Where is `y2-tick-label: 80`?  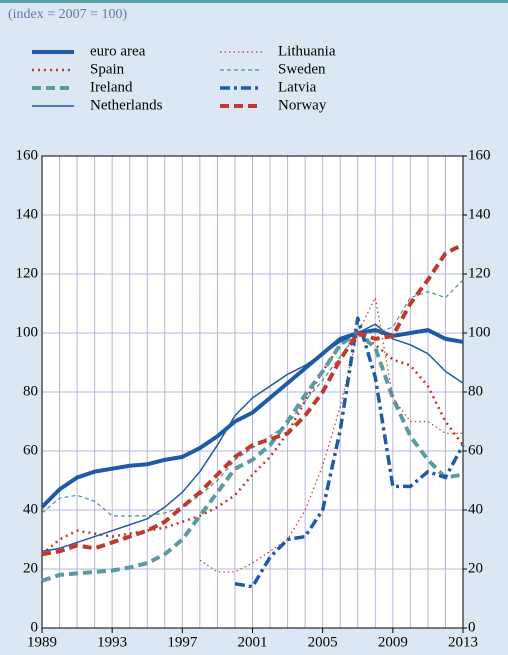
y2-tick-label: 80 is located at coordinates (475, 391).